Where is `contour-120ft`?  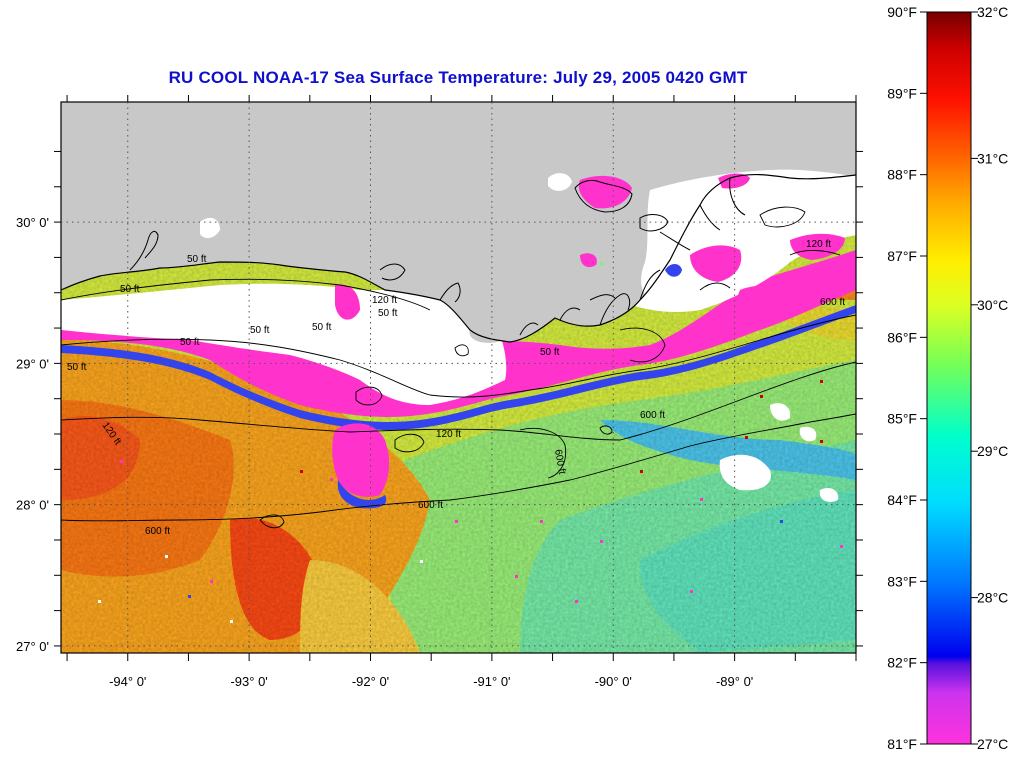 contour-120ft is located at coordinates (458, 356).